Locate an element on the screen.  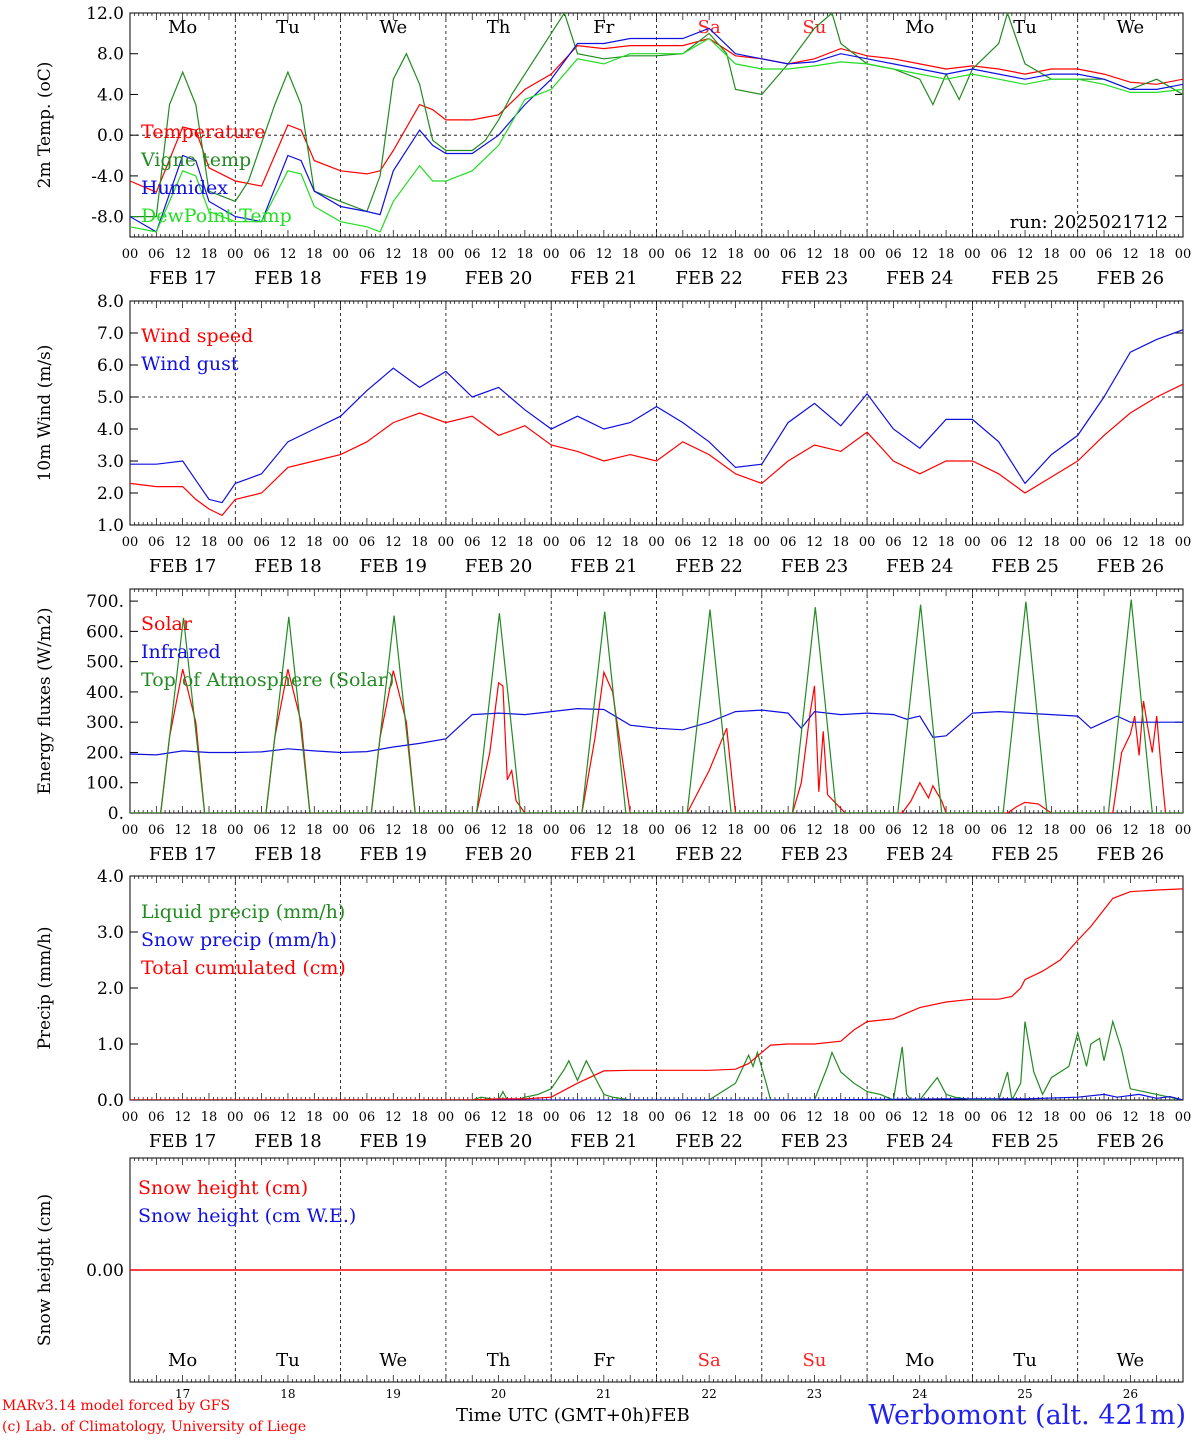
legend-entry: Temperature is located at coordinates (203, 132).